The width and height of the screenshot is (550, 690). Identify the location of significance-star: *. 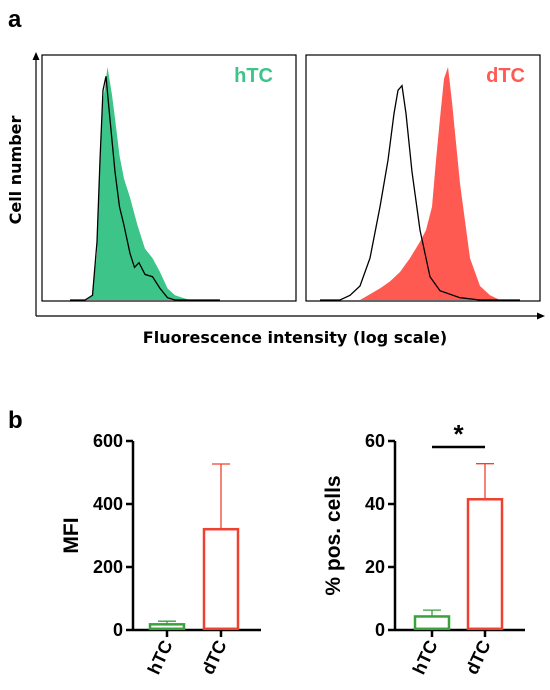
(458, 434).